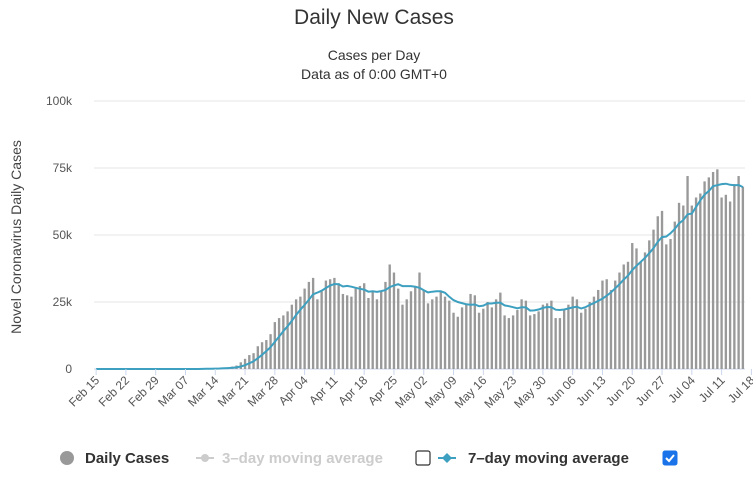 The image size is (753, 478). What do you see at coordinates (289, 458) in the screenshot?
I see `legend-item: 3–day moving average` at bounding box center [289, 458].